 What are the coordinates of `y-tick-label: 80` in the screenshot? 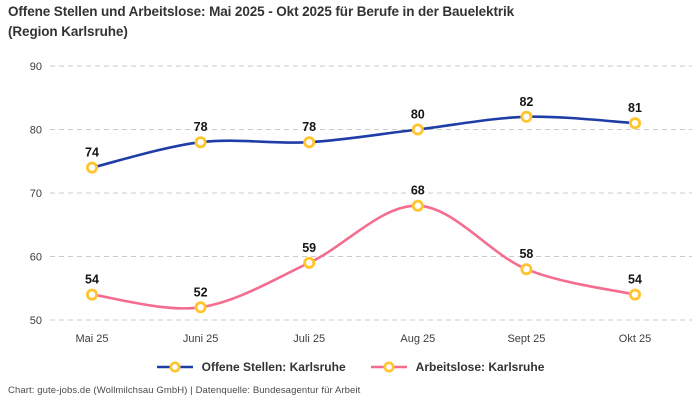 It's located at (36, 131).